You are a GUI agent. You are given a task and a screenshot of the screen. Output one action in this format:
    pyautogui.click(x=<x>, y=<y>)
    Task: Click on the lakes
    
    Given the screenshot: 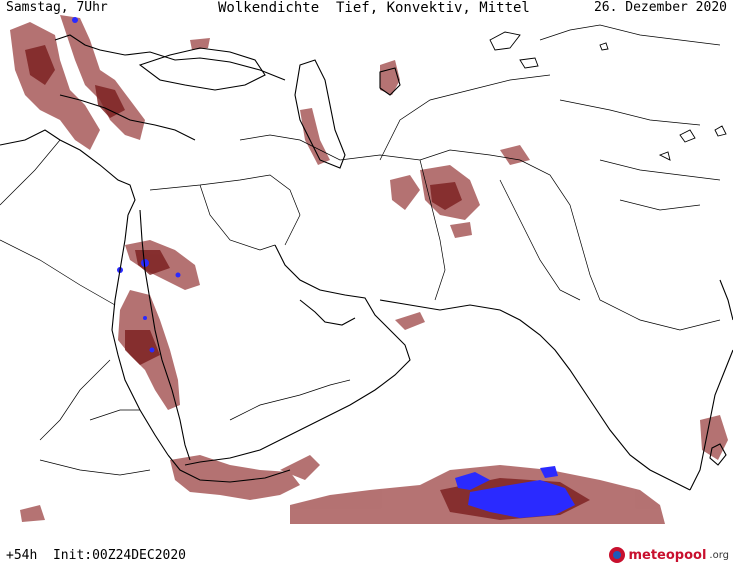 What is the action you would take?
    pyautogui.click(x=608, y=96)
    